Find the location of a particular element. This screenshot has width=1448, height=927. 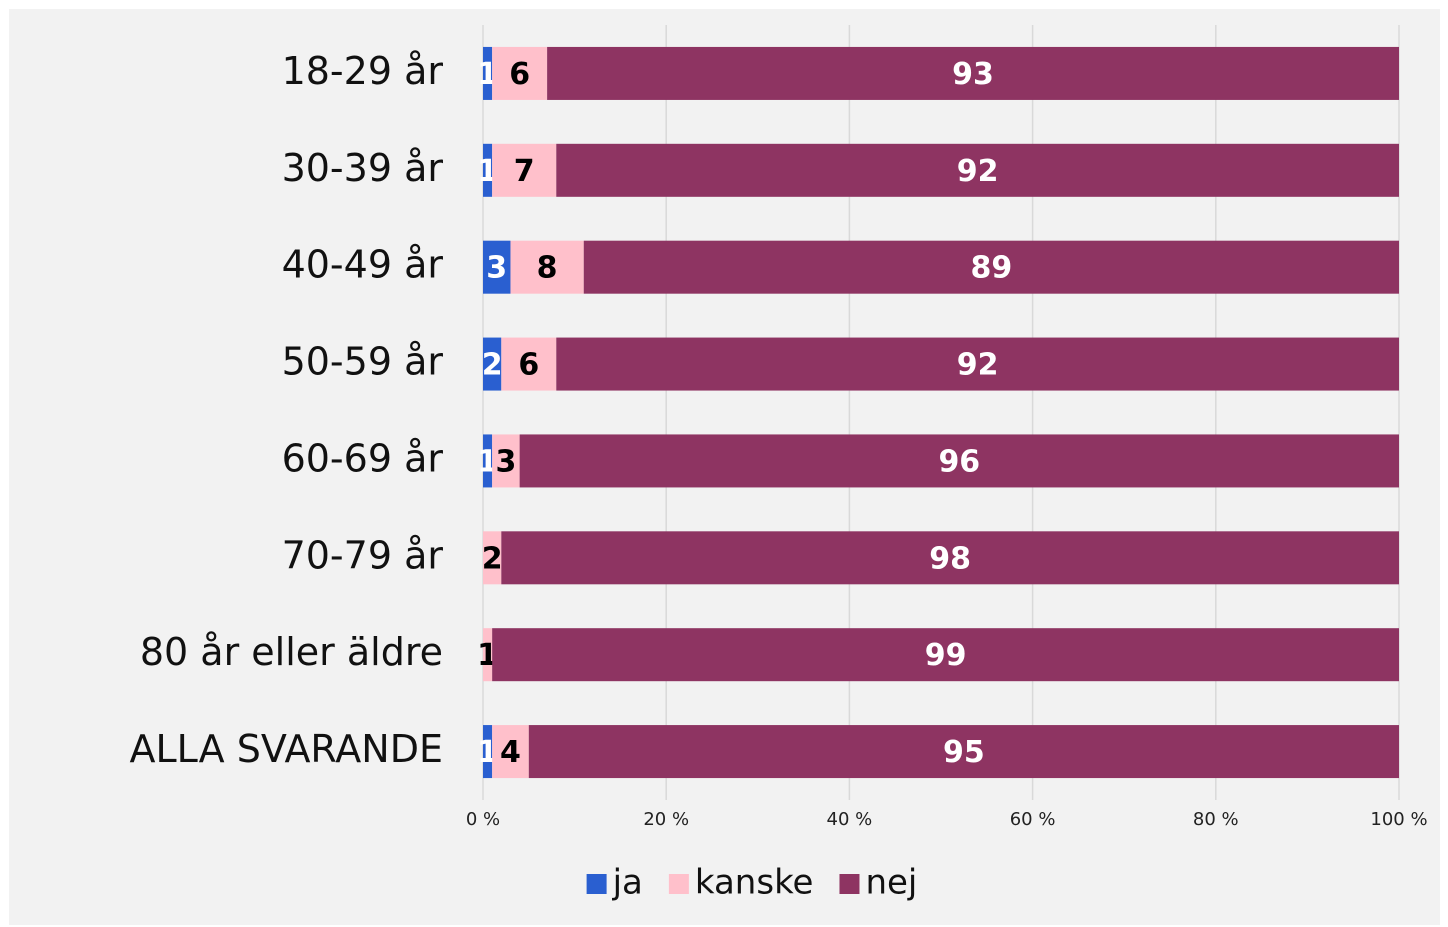

category-label: 70-79 år is located at coordinates (363, 555).